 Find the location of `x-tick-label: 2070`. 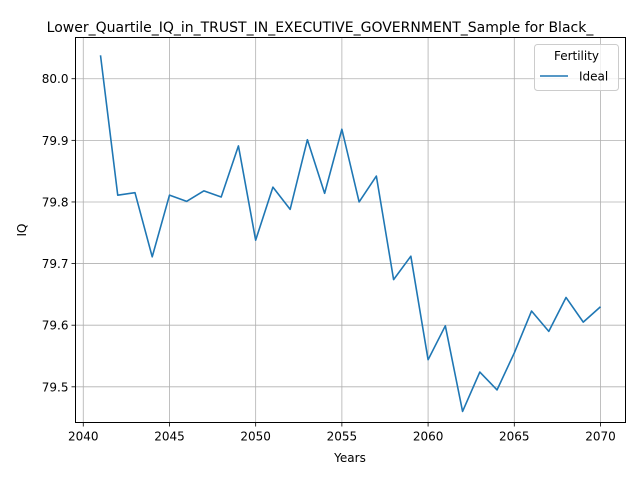

x-tick-label: 2070 is located at coordinates (600, 437).